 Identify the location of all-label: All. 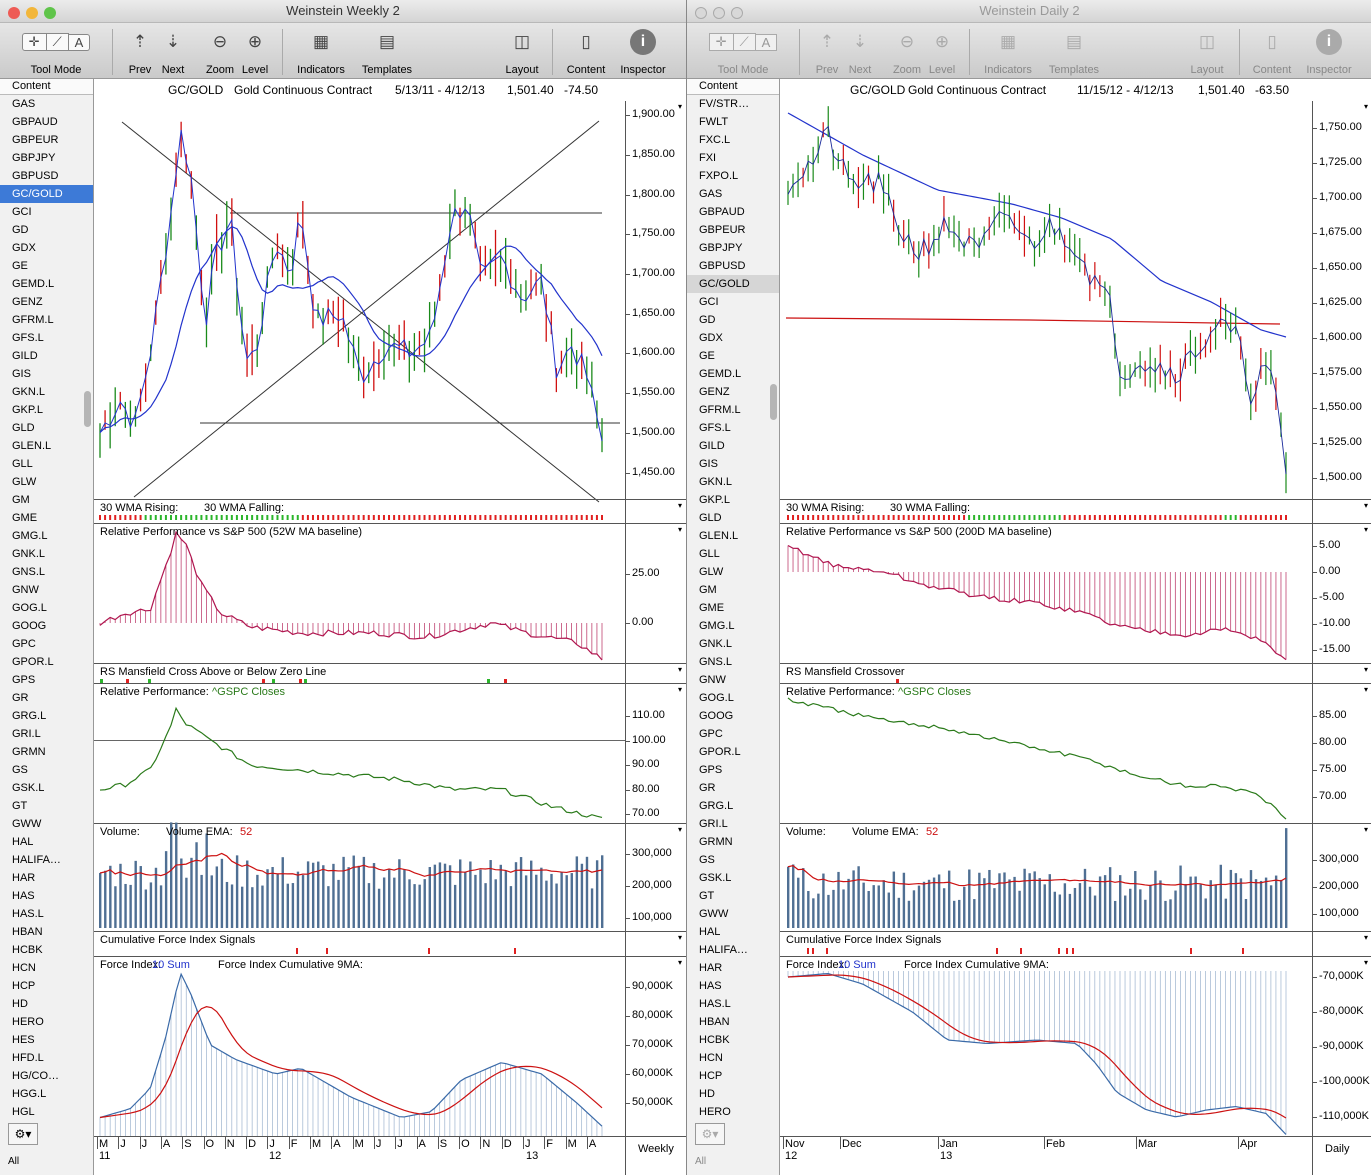
(701, 1161).